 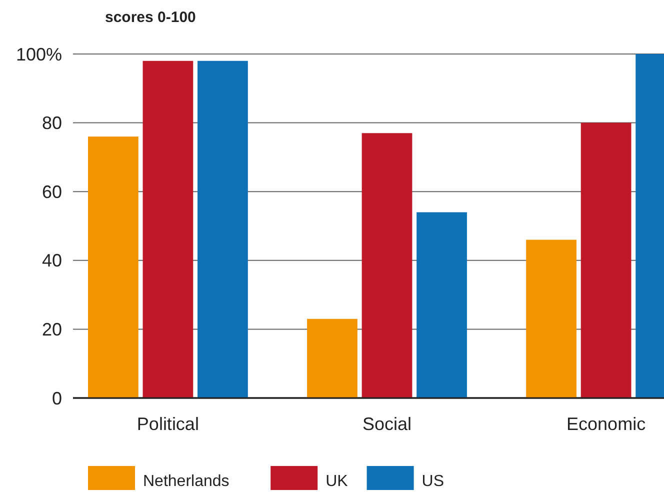 I want to click on x-tick-label: Social, so click(x=387, y=424).